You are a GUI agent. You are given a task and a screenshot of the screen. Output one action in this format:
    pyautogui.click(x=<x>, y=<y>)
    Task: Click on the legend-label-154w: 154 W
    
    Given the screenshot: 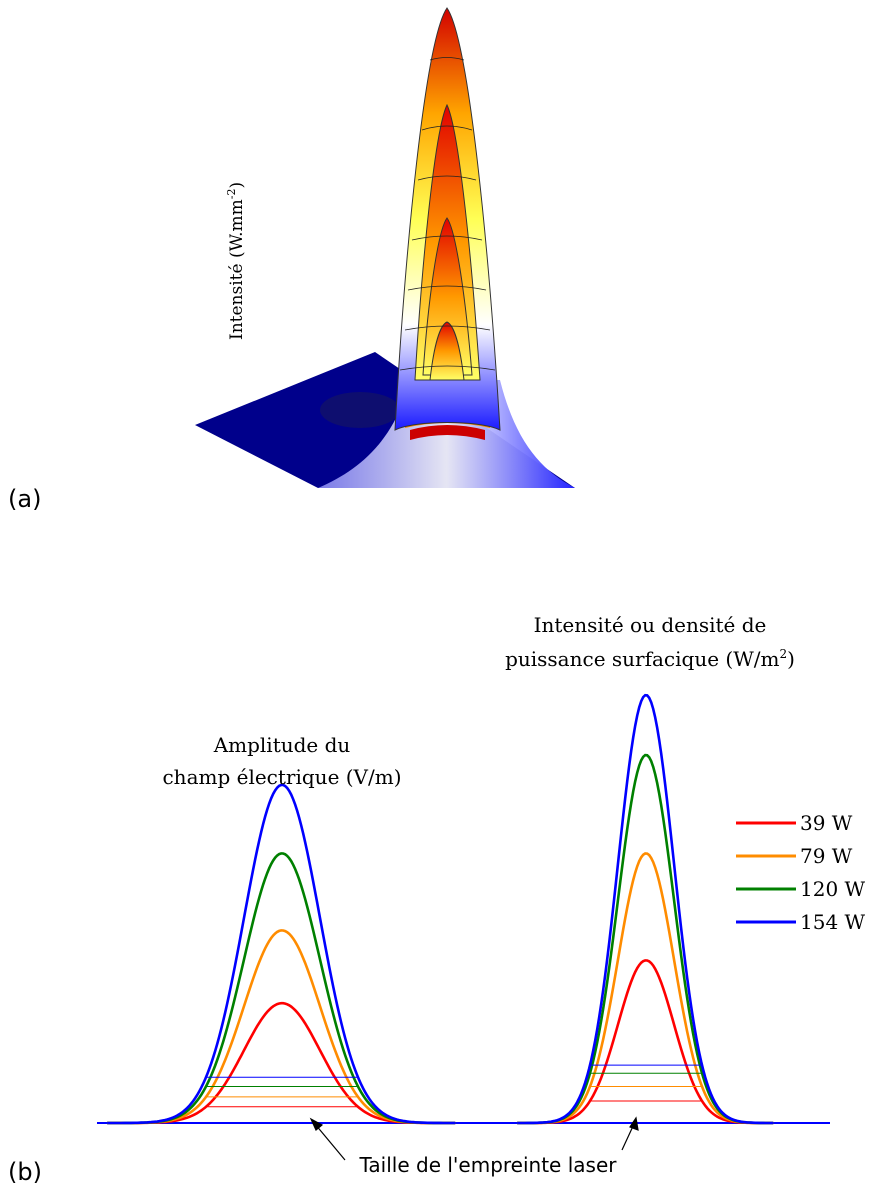 What is the action you would take?
    pyautogui.click(x=833, y=922)
    